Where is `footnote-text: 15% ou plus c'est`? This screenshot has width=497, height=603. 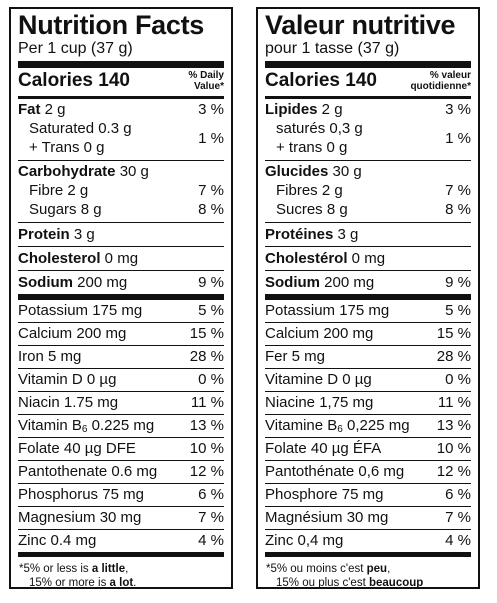
footnote-text: 15% ou plus c'est is located at coordinates (322, 583).